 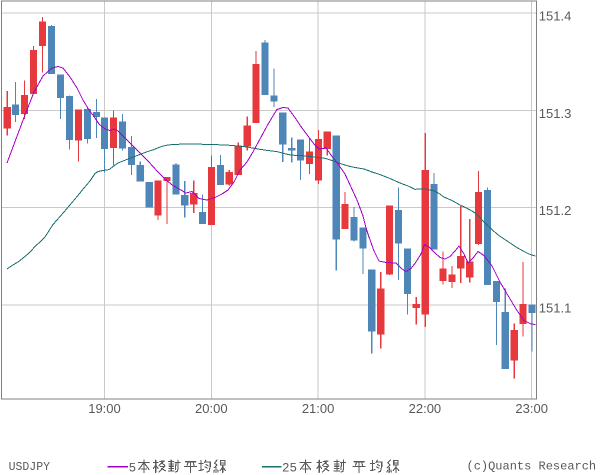 I want to click on svg-text: 151.1, so click(x=555, y=307).